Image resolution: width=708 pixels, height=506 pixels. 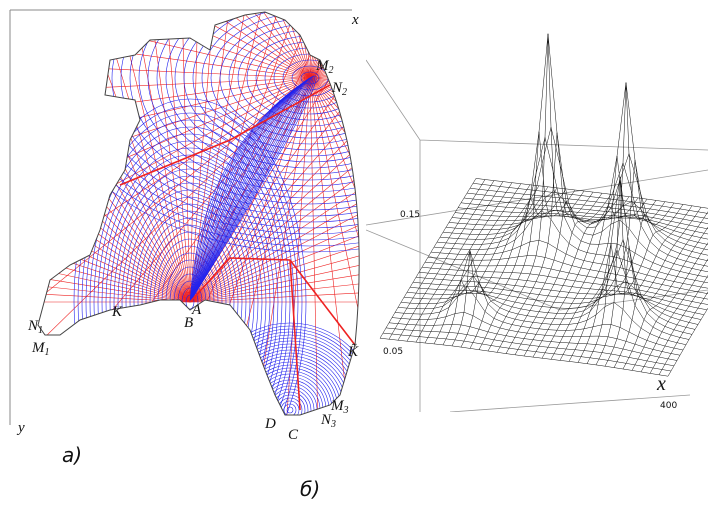 I want to click on point-sub: 1, so click(x=40, y=330).